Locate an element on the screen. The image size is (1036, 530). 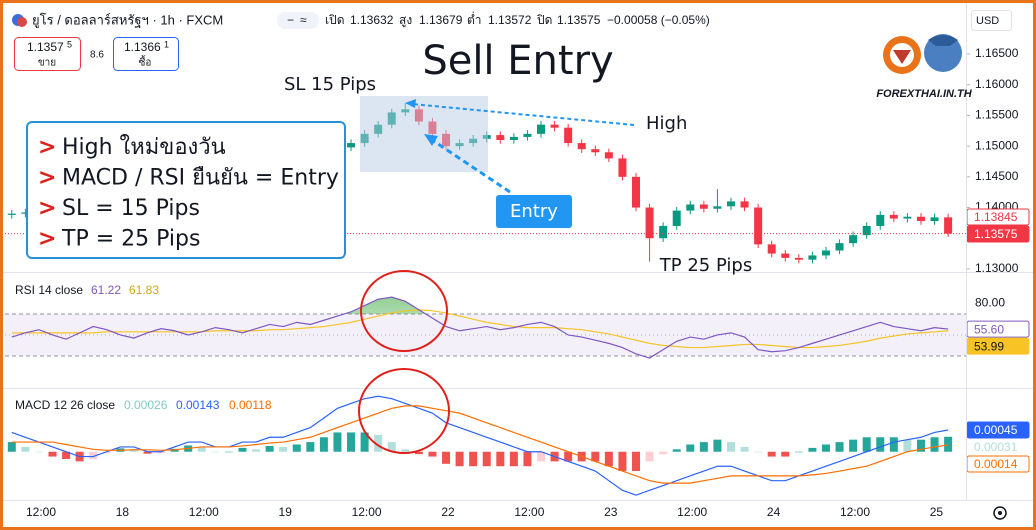
buy-button is located at coordinates (146, 54).